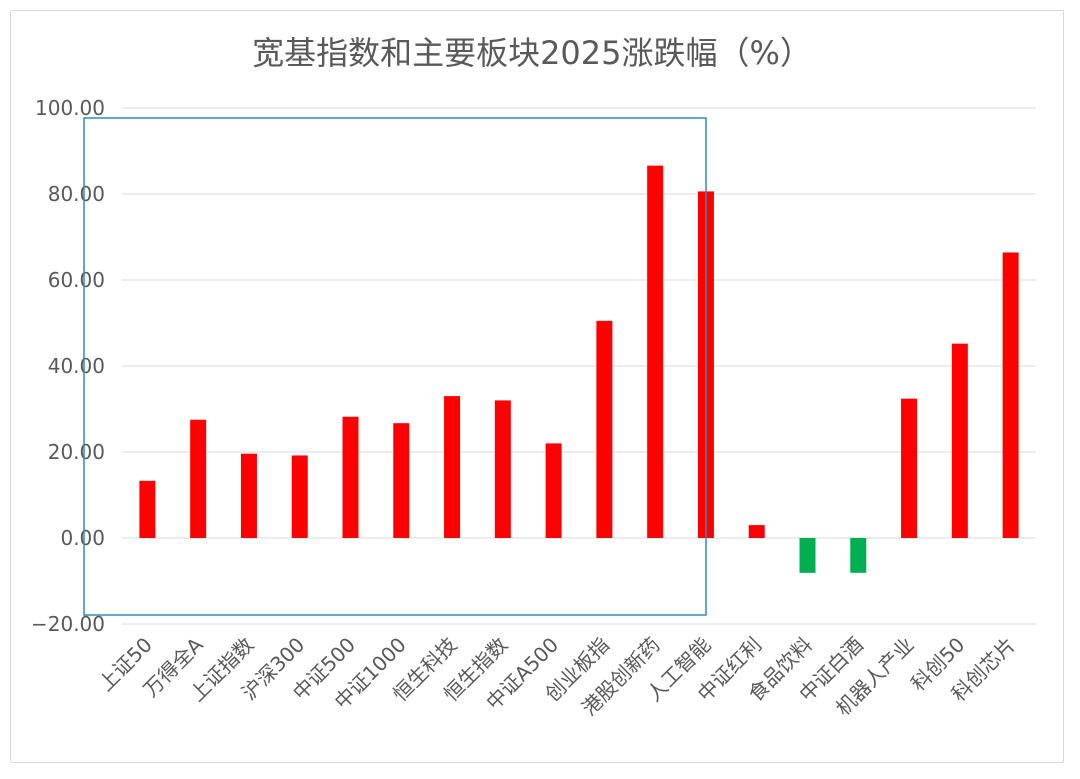  I want to click on y-tick-label: 100.00, so click(70, 108).